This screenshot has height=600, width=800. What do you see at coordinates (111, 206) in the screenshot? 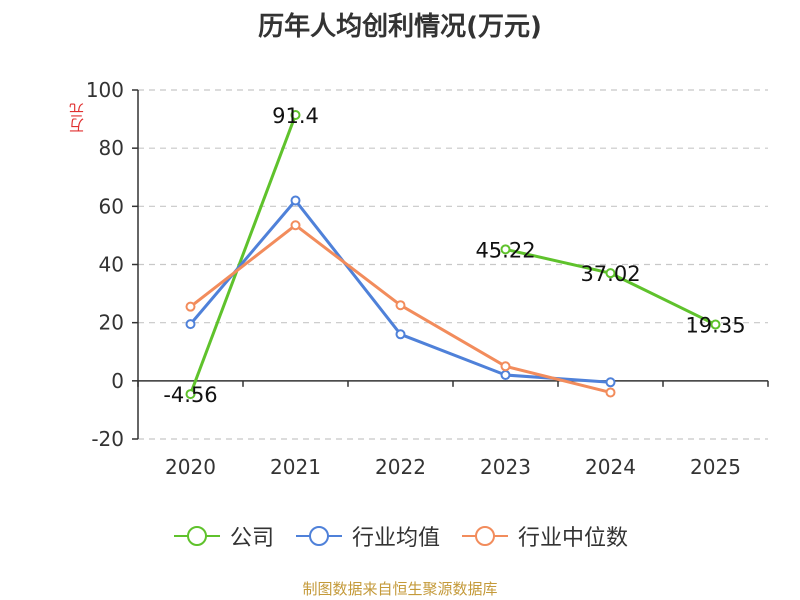
I see `y-tick-label: 60` at bounding box center [111, 206].